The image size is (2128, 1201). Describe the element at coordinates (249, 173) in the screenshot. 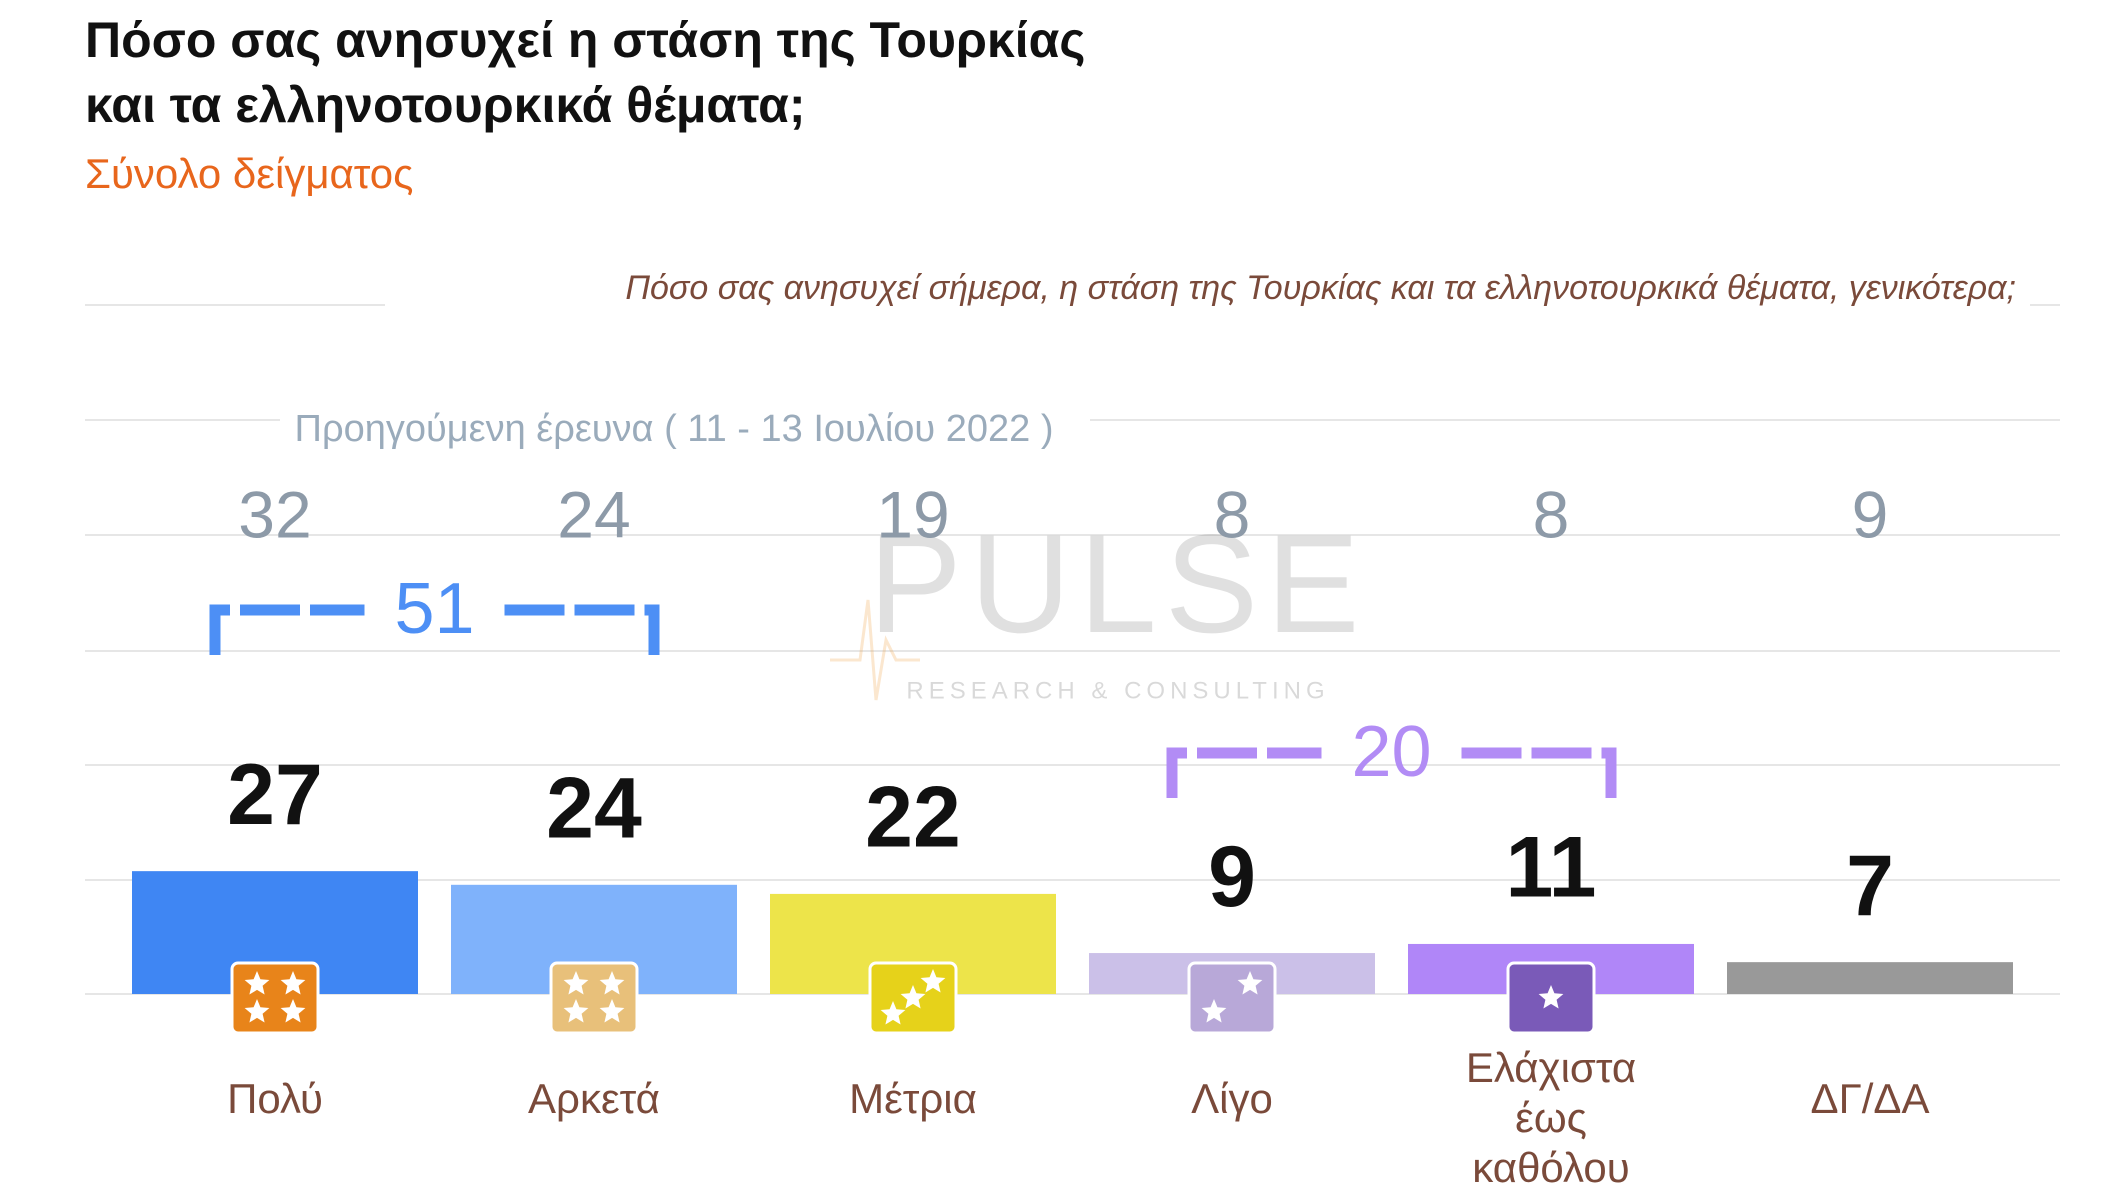

I see `chart-subtitle: Σύνολο δείγματος` at that location.